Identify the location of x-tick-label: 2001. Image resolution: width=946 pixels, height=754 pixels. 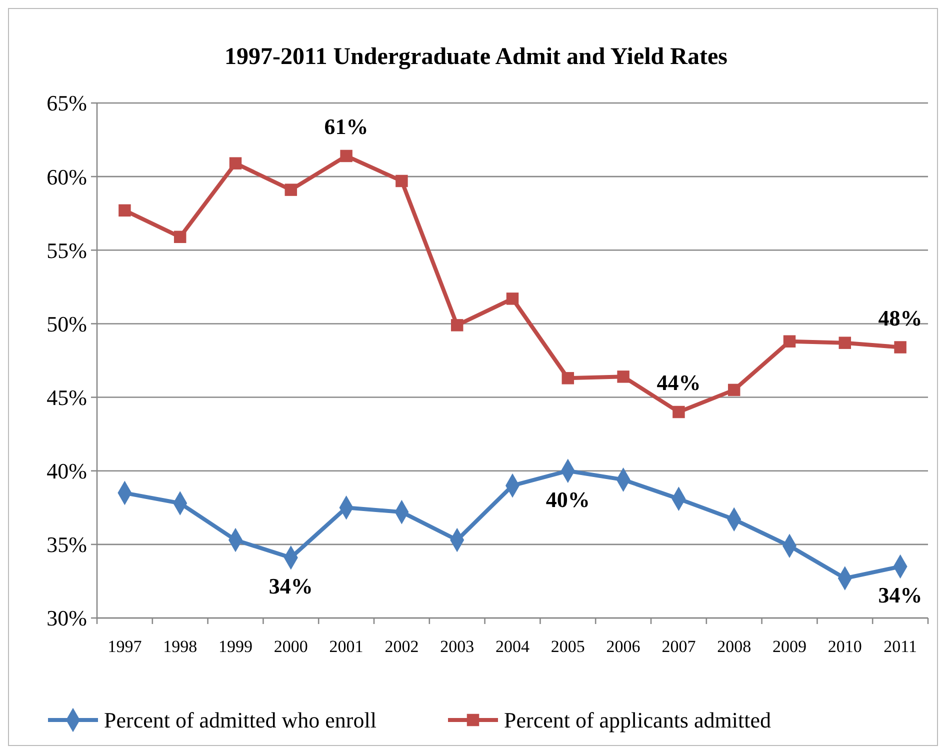
(346, 646).